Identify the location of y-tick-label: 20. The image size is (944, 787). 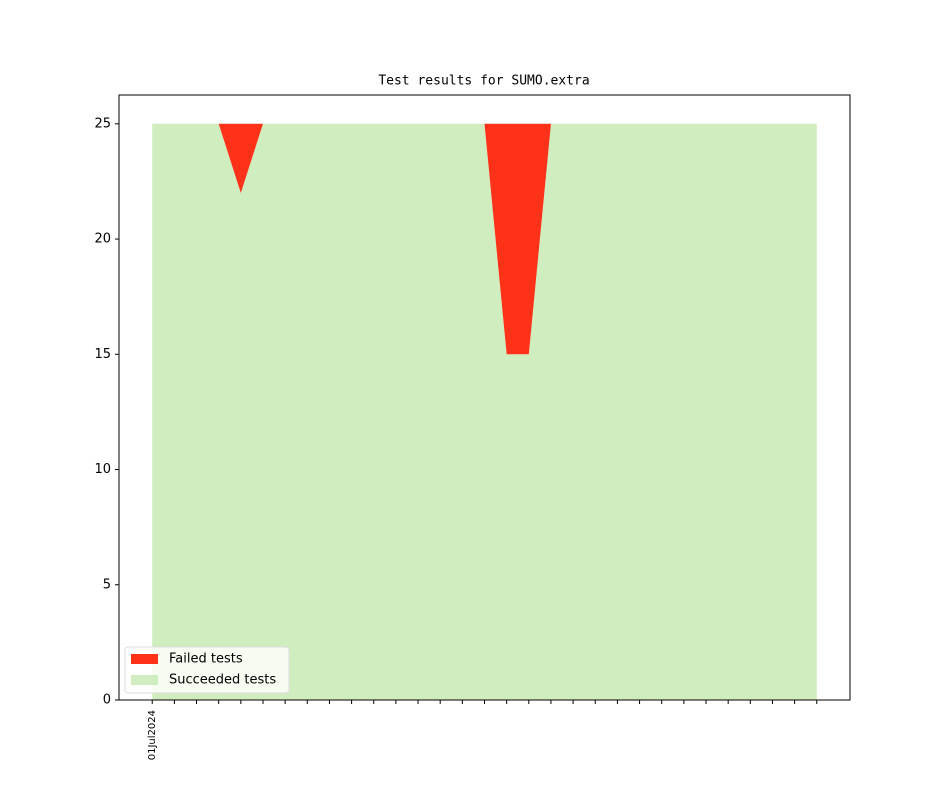
(102, 239).